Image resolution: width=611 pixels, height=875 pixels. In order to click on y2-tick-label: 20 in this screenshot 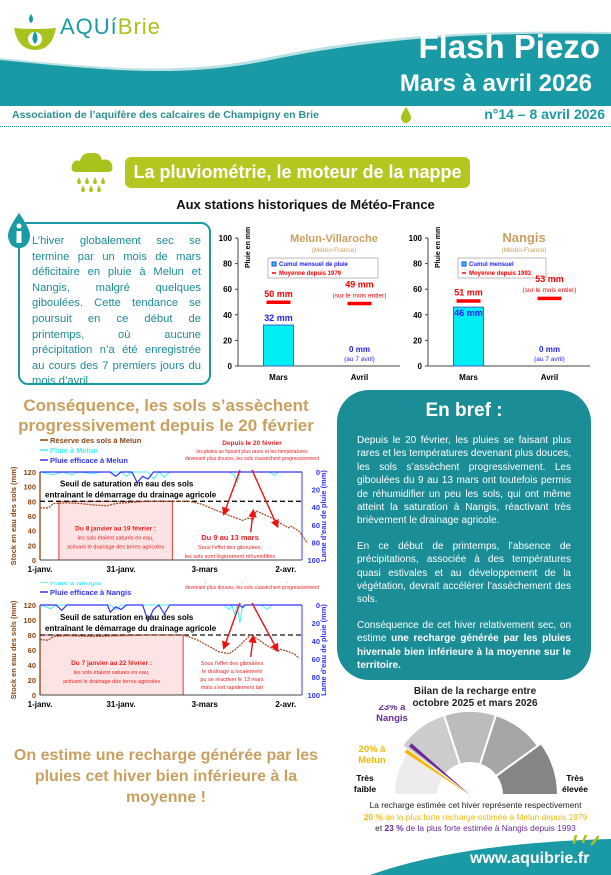, I will do `click(316, 623)`.